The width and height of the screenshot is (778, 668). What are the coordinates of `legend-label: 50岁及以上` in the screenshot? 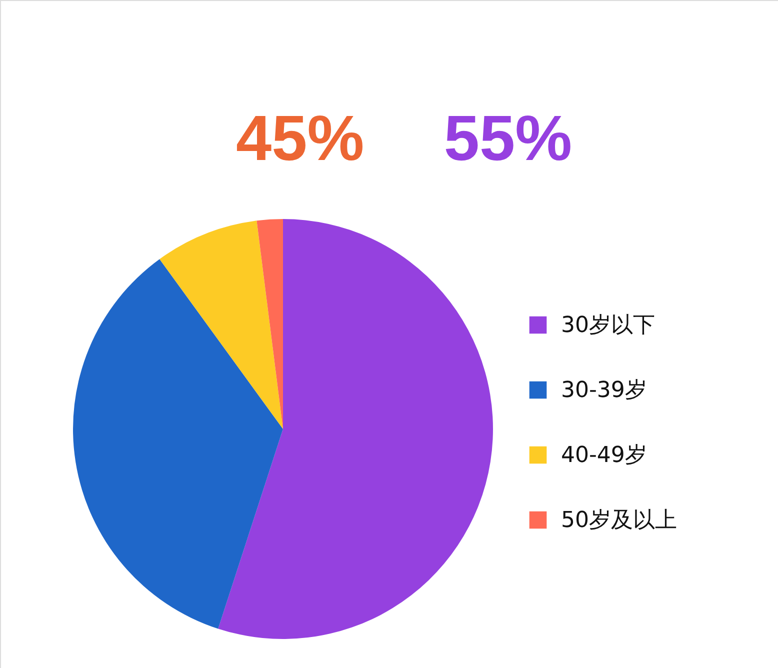 It's located at (619, 520).